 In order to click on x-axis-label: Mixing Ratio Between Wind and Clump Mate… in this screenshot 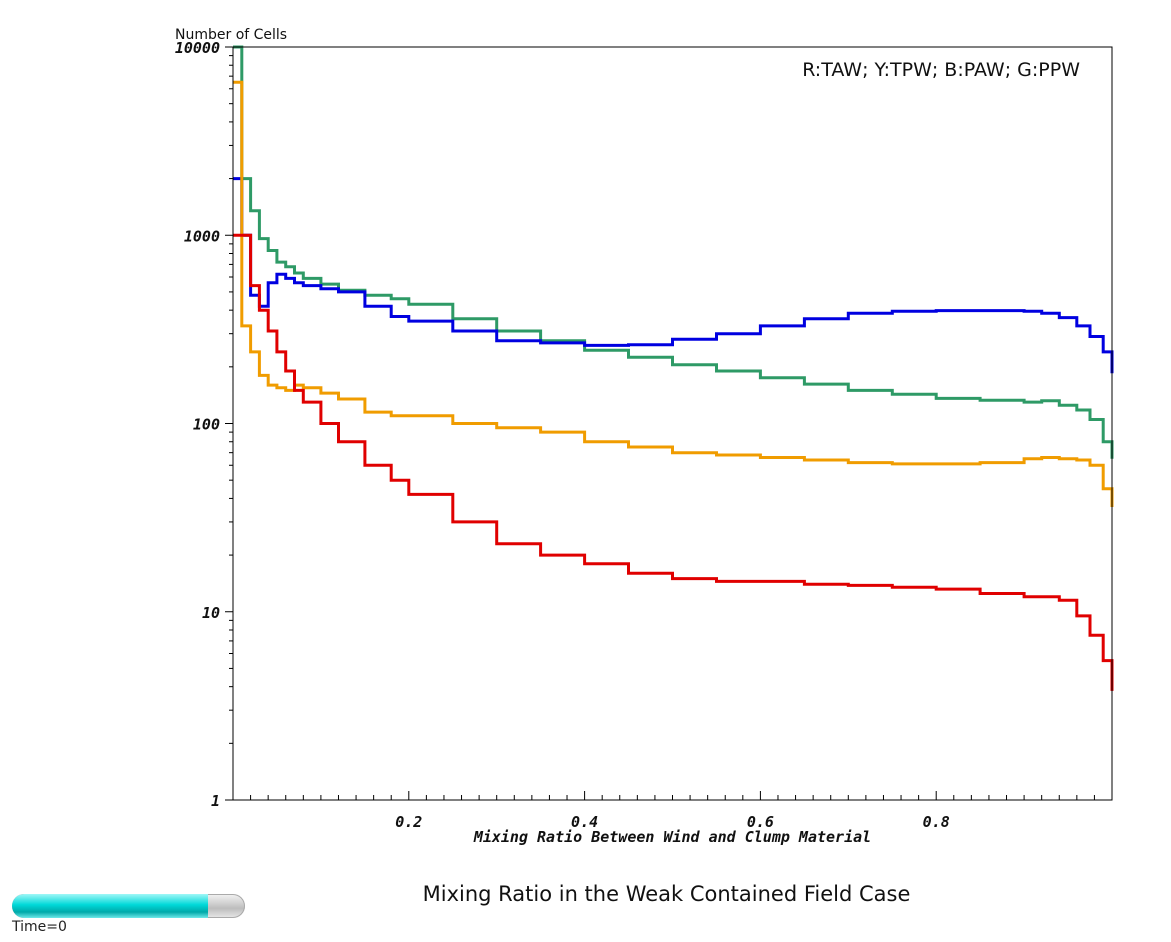, I will do `click(672, 837)`.